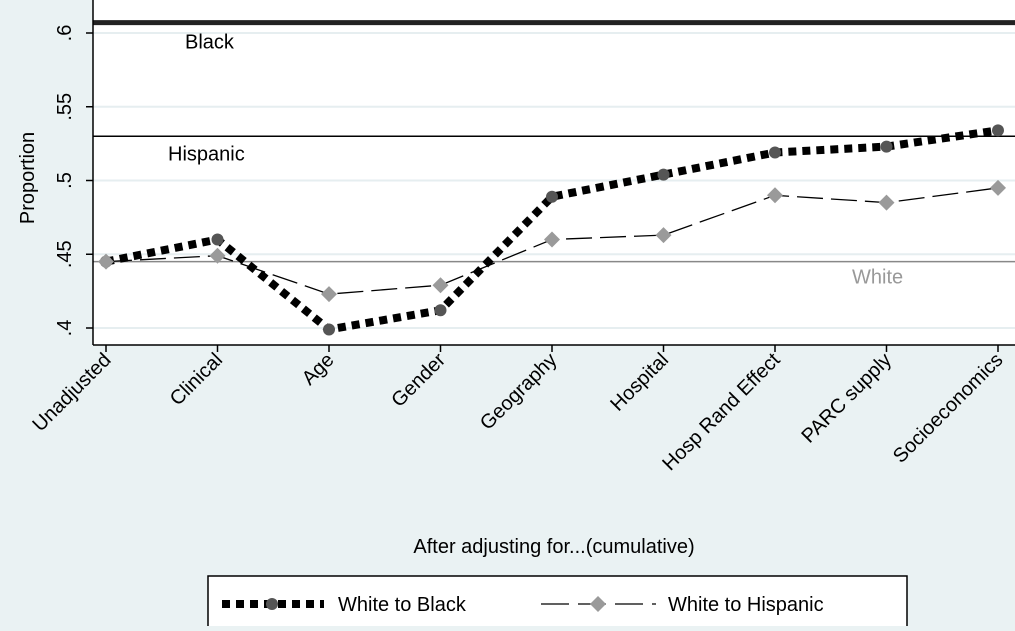  Describe the element at coordinates (65, 180) in the screenshot. I see `y-tick-label: .5` at that location.